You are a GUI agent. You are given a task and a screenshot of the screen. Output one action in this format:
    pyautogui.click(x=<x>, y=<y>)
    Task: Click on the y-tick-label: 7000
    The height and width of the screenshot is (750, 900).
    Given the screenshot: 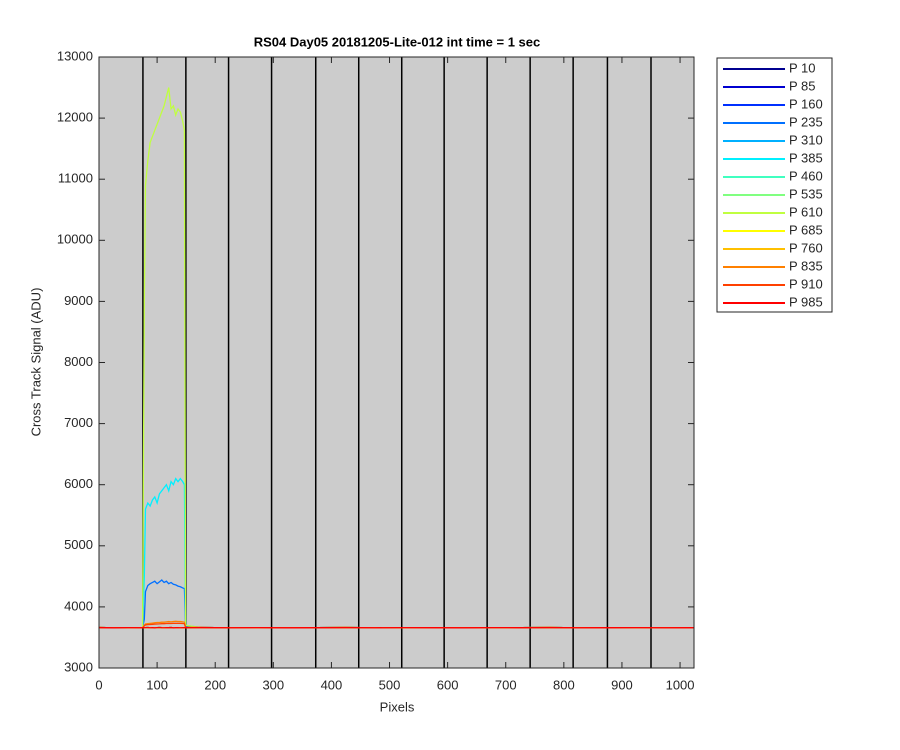 What is the action you would take?
    pyautogui.click(x=78, y=422)
    